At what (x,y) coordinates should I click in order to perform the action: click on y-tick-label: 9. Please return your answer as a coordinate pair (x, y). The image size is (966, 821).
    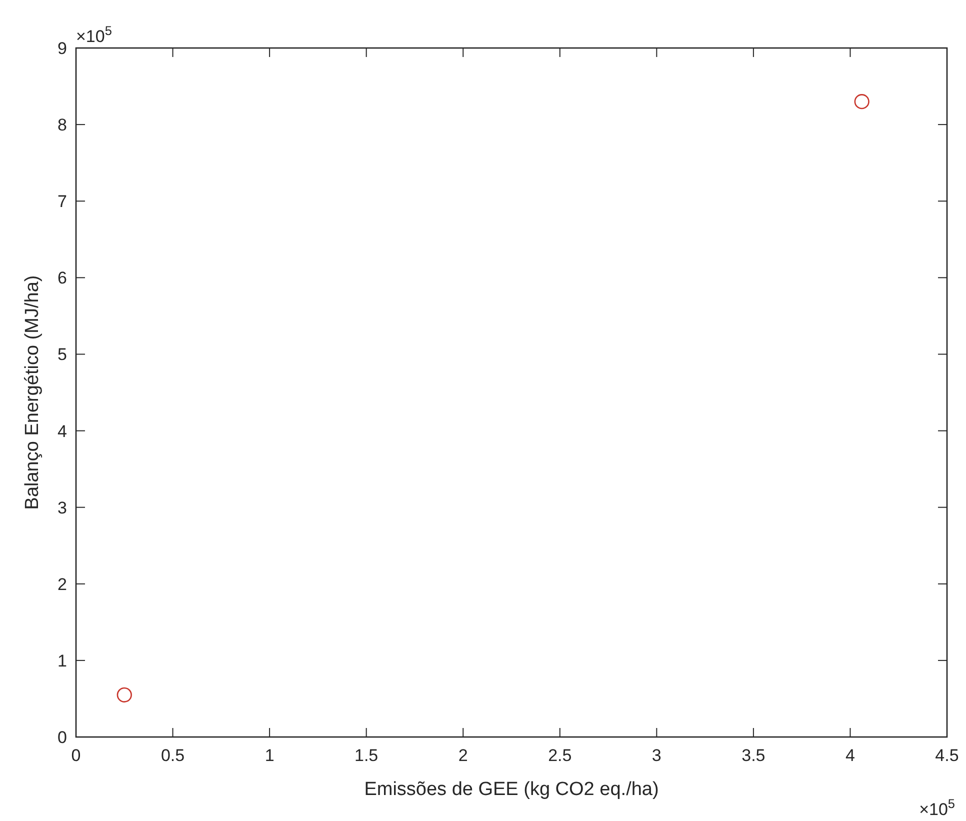
    Looking at the image, I should click on (62, 48).